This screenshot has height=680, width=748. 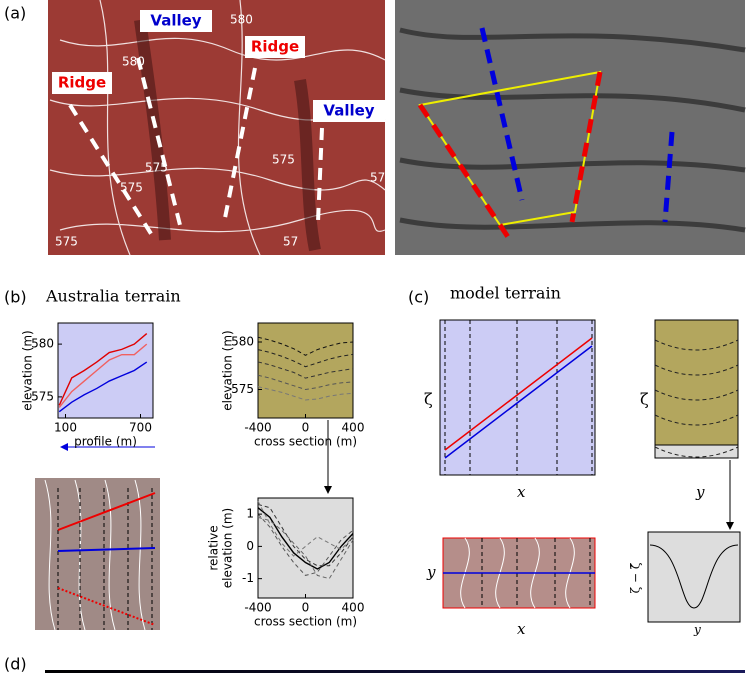 I want to click on panel-label: (b), so click(x=15, y=297).